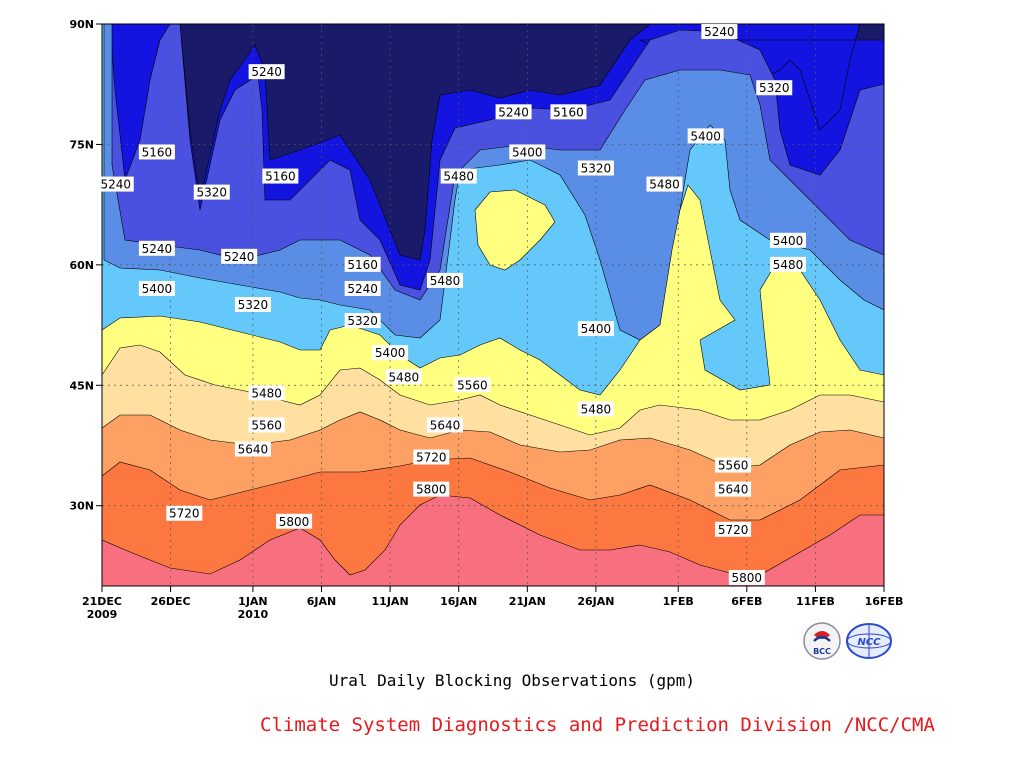  What do you see at coordinates (515, 230) in the screenshot?
I see `island-5480-a` at bounding box center [515, 230].